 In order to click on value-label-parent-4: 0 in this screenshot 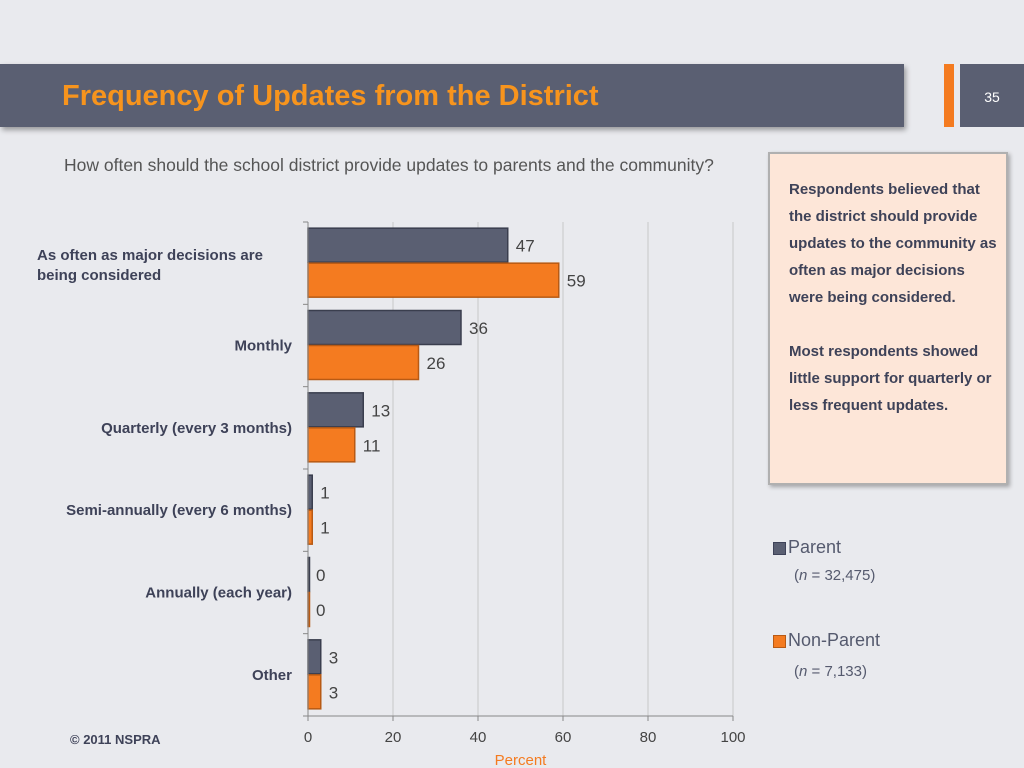, I will do `click(320, 575)`.